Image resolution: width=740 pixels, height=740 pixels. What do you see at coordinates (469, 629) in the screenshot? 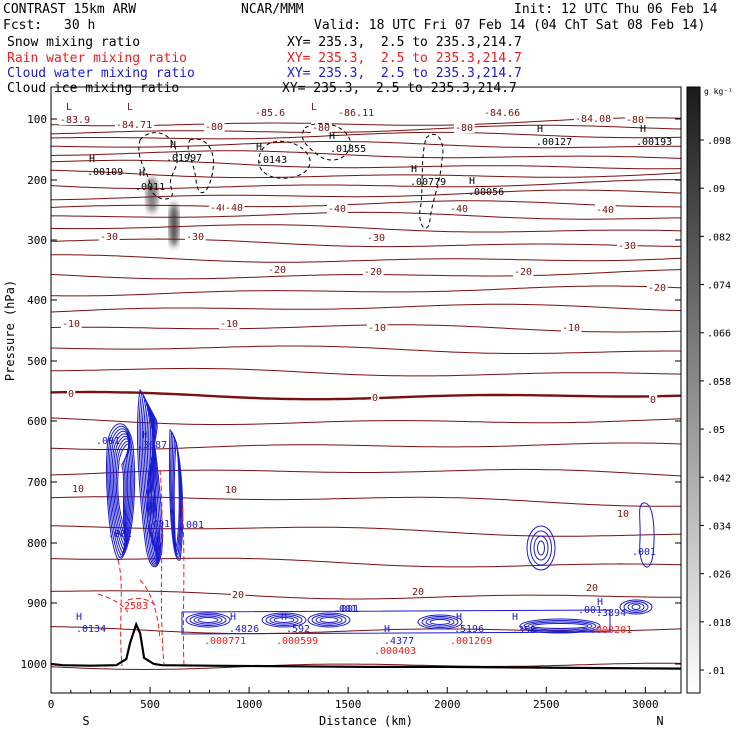
I see `cloud-water-label: .5196` at bounding box center [469, 629].